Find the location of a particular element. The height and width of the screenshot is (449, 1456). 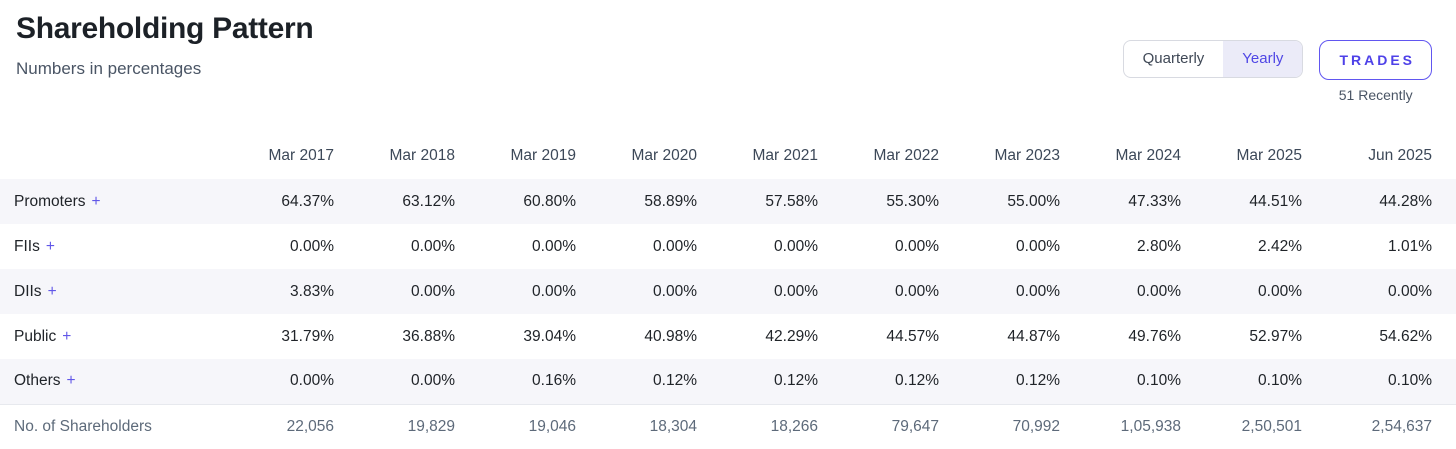

trades-caption: 51 Recently is located at coordinates (1375, 95).